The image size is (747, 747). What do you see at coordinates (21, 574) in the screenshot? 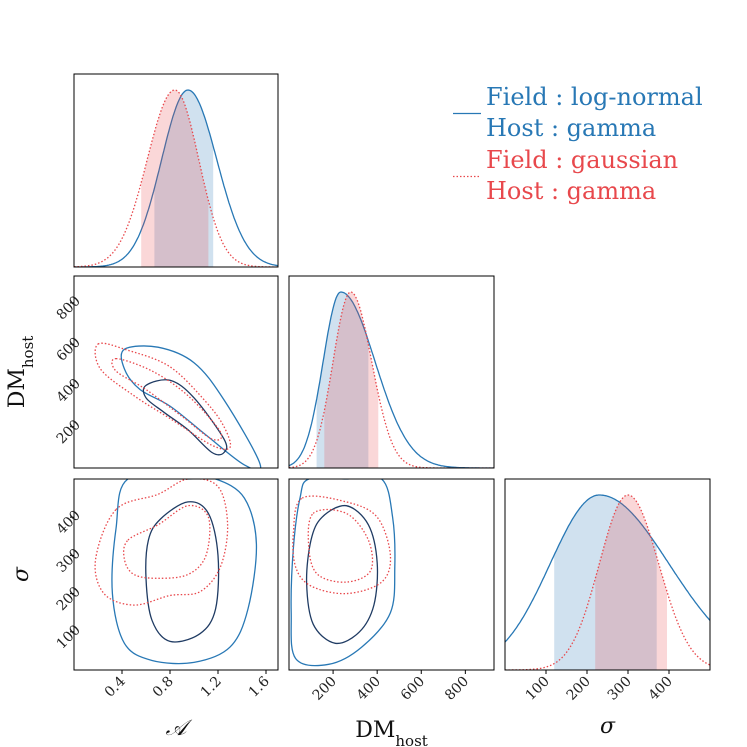
I see `y-axis-label-sigma: σ` at bounding box center [21, 574].